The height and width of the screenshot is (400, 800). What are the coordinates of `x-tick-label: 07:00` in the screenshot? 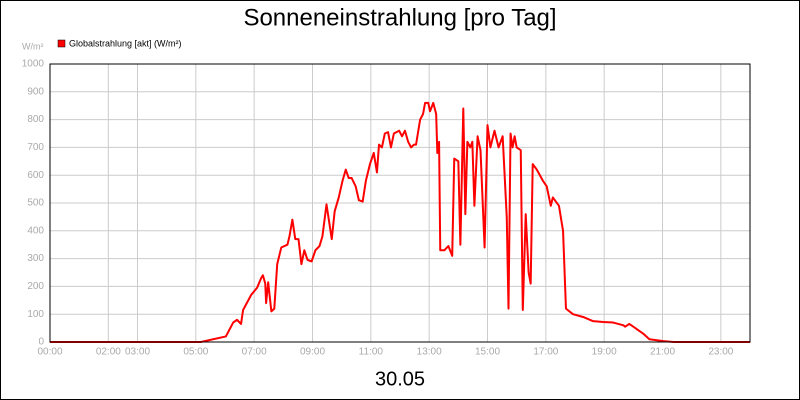 It's located at (254, 352).